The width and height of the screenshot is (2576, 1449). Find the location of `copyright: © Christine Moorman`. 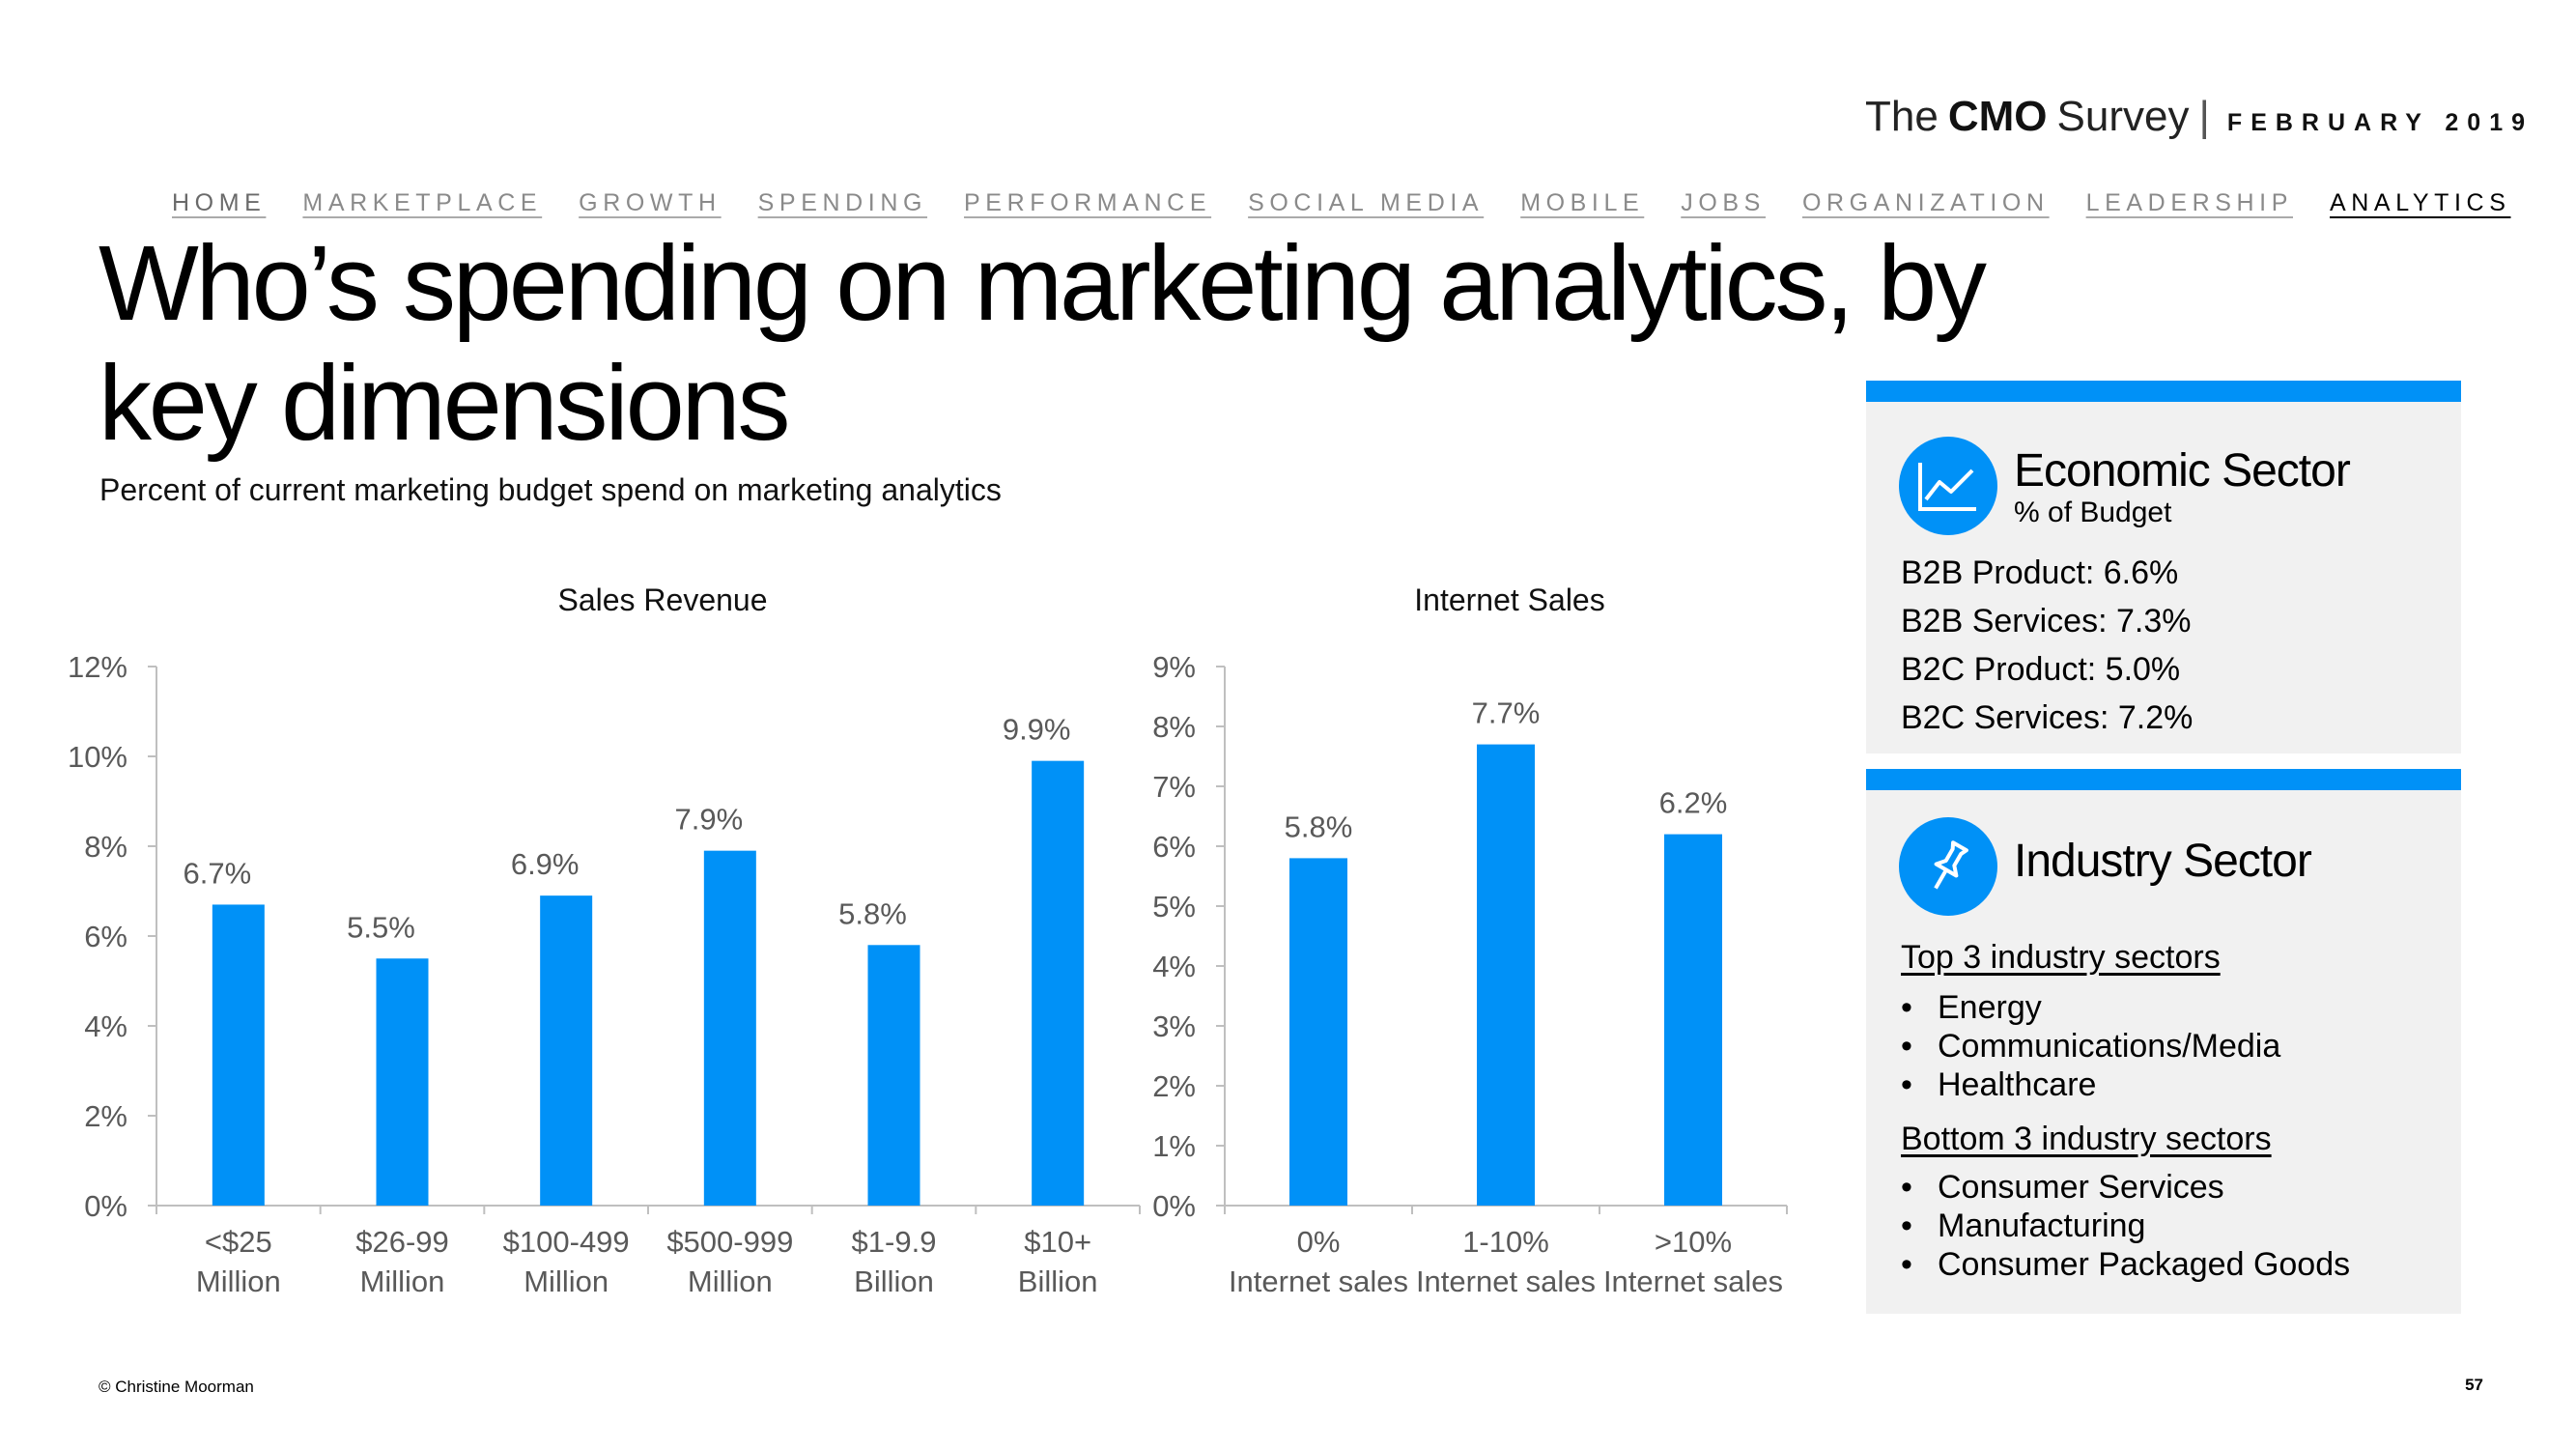

copyright: © Christine Moorman is located at coordinates (176, 1387).